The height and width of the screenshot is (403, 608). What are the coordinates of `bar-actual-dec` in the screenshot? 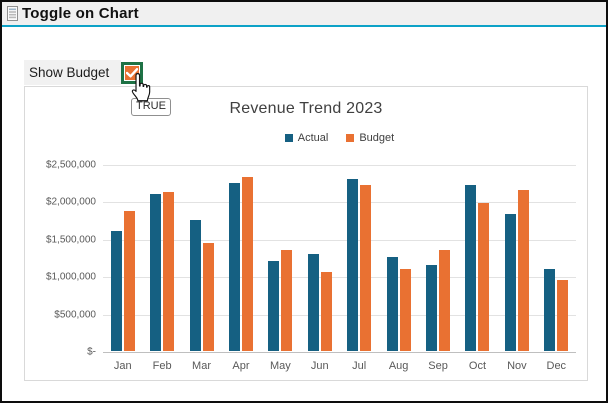 It's located at (550, 310).